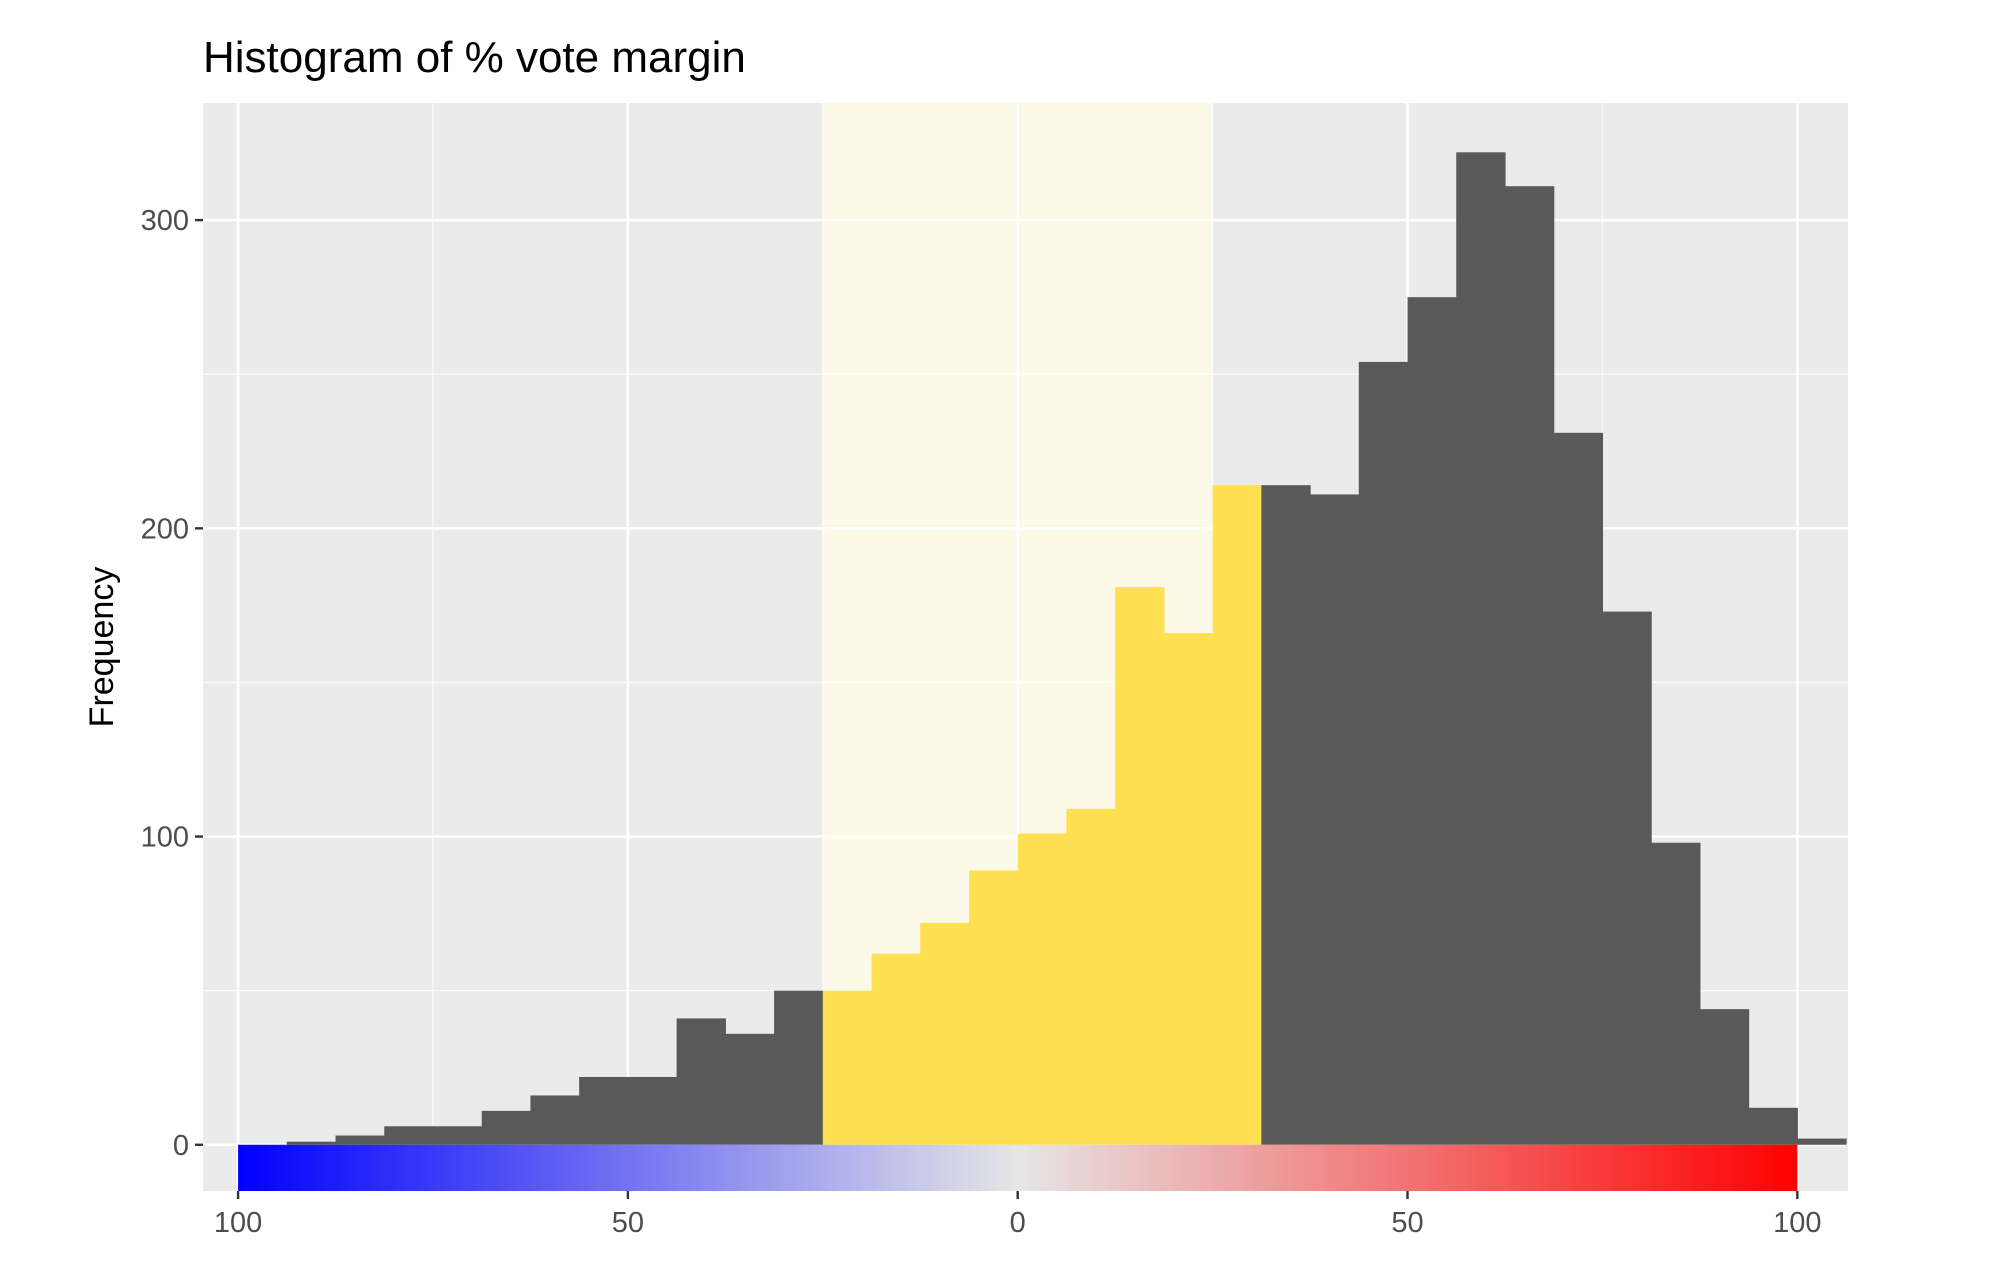 The image size is (2000, 1267). I want to click on y-axis-title: Frequency, so click(102, 647).